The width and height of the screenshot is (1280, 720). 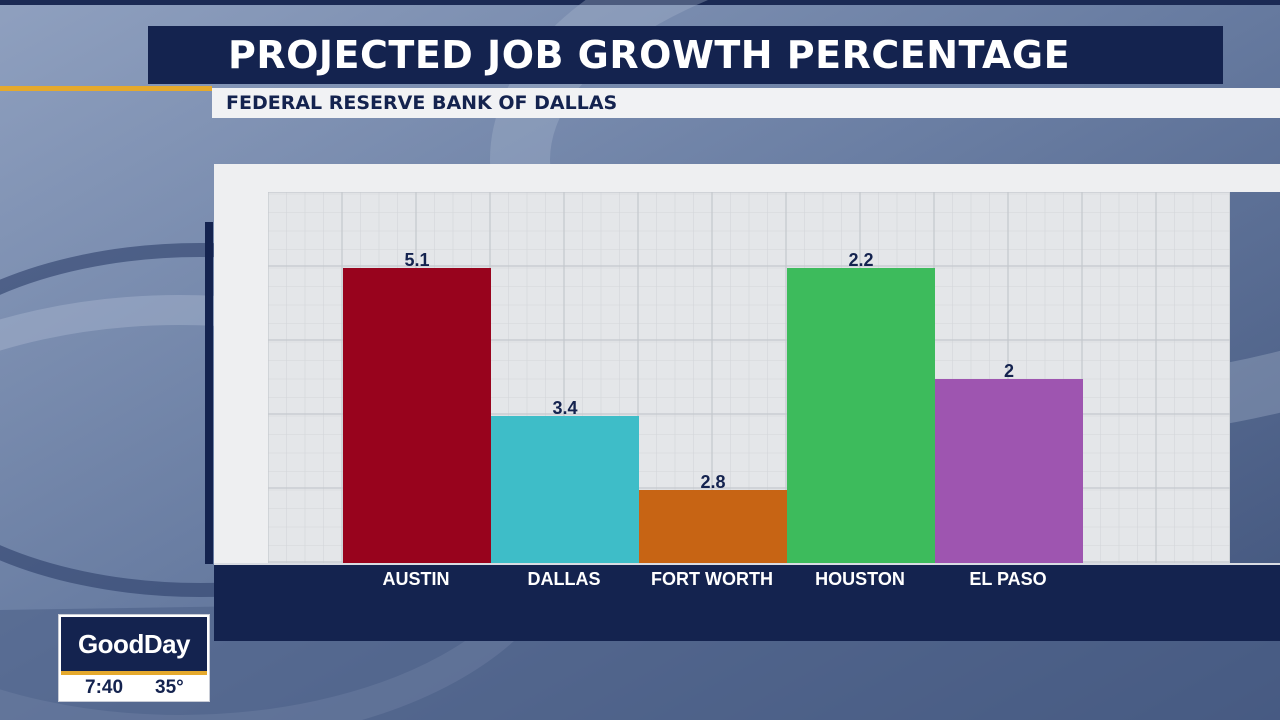 I want to click on chart-panel-top, so click(x=747, y=178).